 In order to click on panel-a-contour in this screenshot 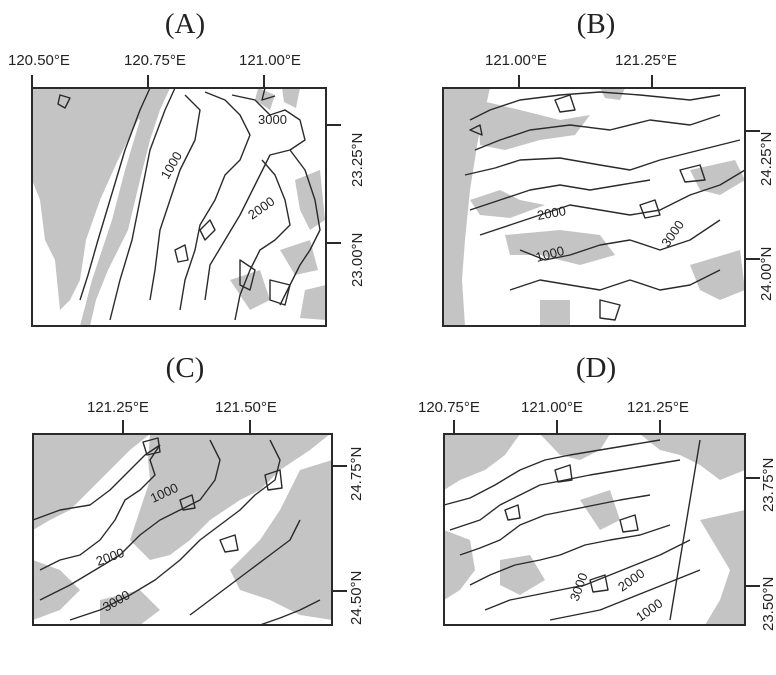, I will do `click(115, 194)`.